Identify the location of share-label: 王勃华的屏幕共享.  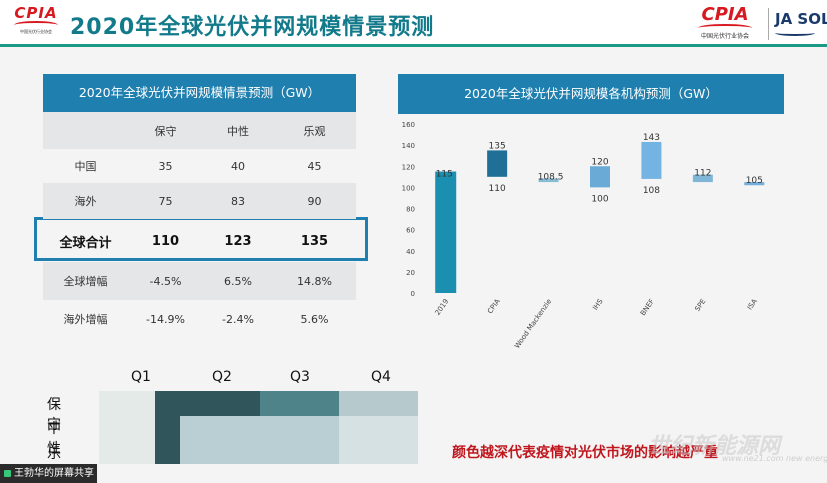
(54, 473).